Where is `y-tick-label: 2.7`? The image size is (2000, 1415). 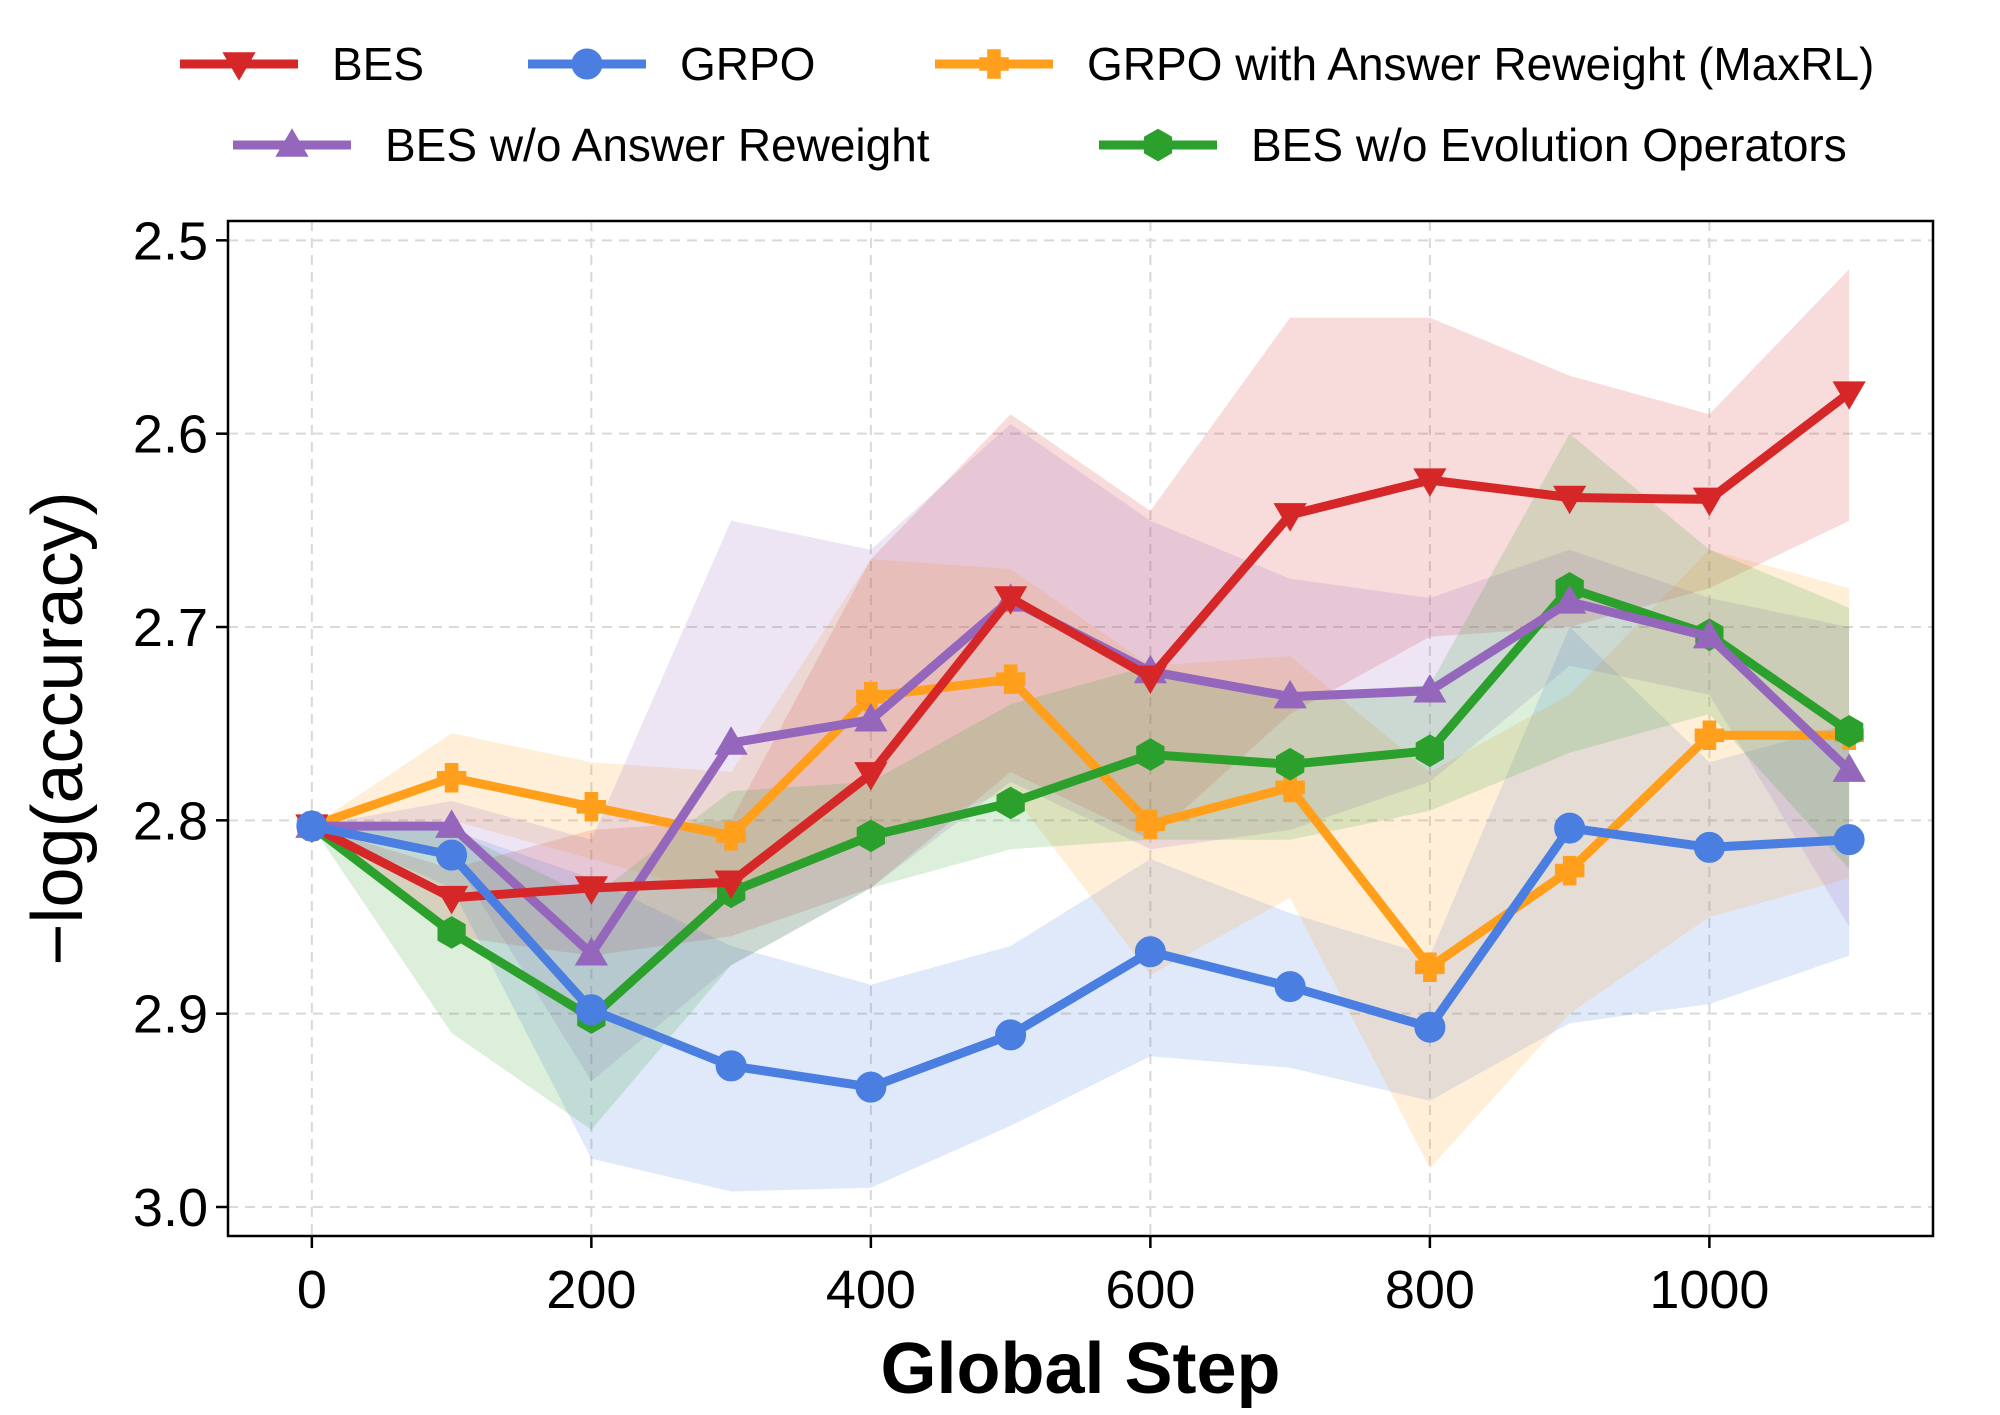 y-tick-label: 2.7 is located at coordinates (170, 628).